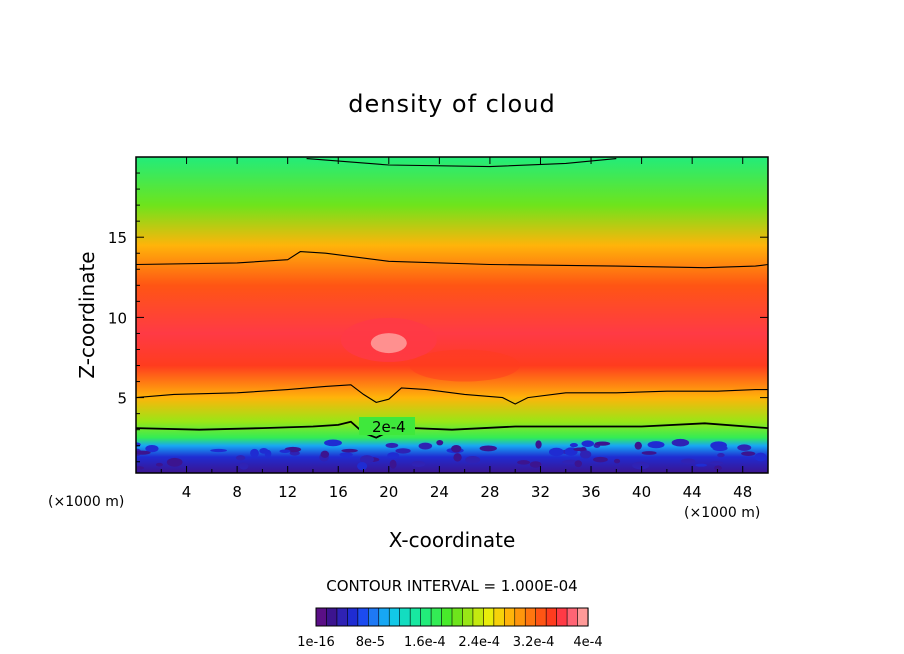 Image resolution: width=904 pixels, height=654 pixels. Describe the element at coordinates (540, 492) in the screenshot. I see `x-tick-label: 32` at that location.